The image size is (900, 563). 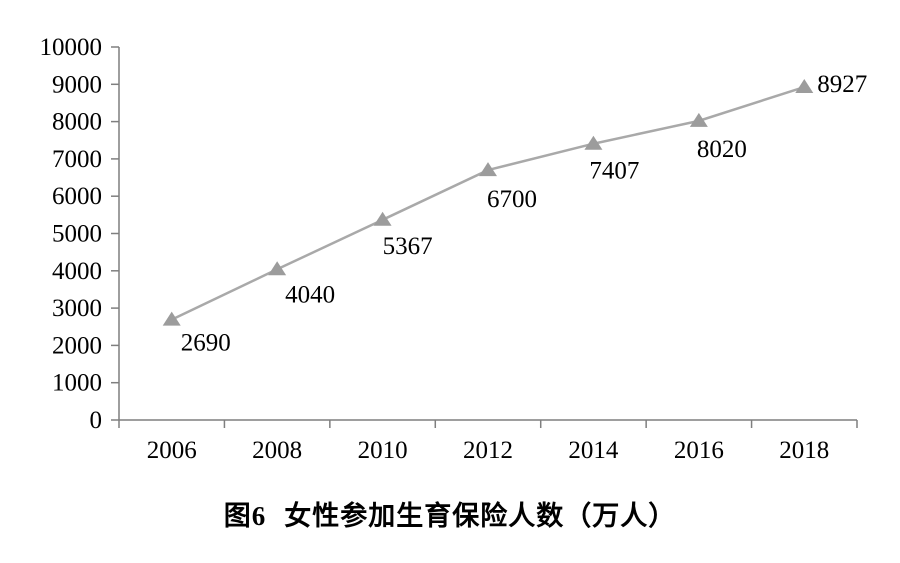 I want to click on figure-title-label: 女性参加生育保险人数（万人）, so click(x=480, y=516).